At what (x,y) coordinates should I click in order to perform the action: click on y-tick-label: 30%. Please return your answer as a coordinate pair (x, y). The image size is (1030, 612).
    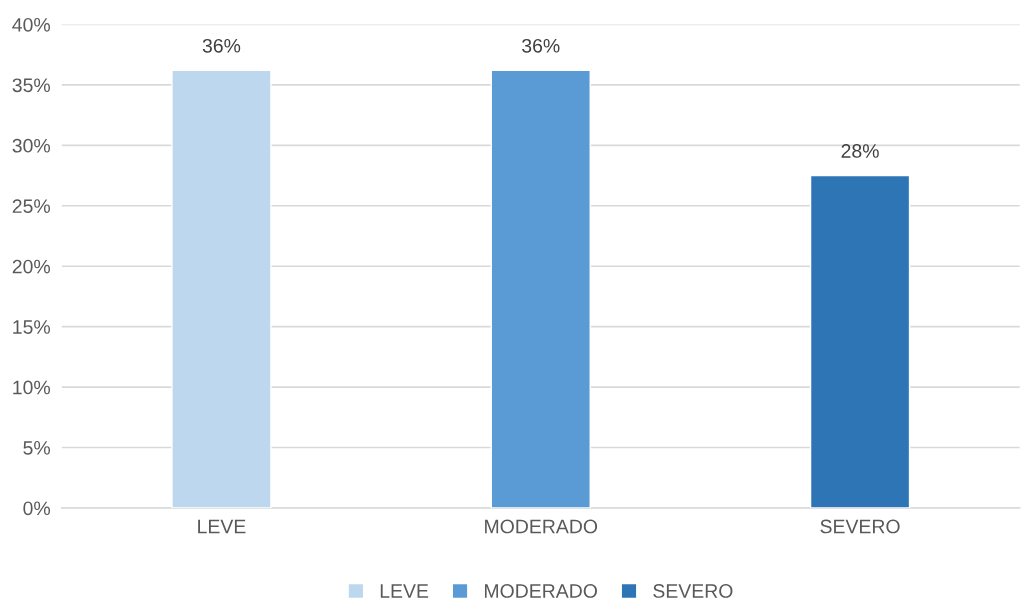
    Looking at the image, I should click on (31, 145).